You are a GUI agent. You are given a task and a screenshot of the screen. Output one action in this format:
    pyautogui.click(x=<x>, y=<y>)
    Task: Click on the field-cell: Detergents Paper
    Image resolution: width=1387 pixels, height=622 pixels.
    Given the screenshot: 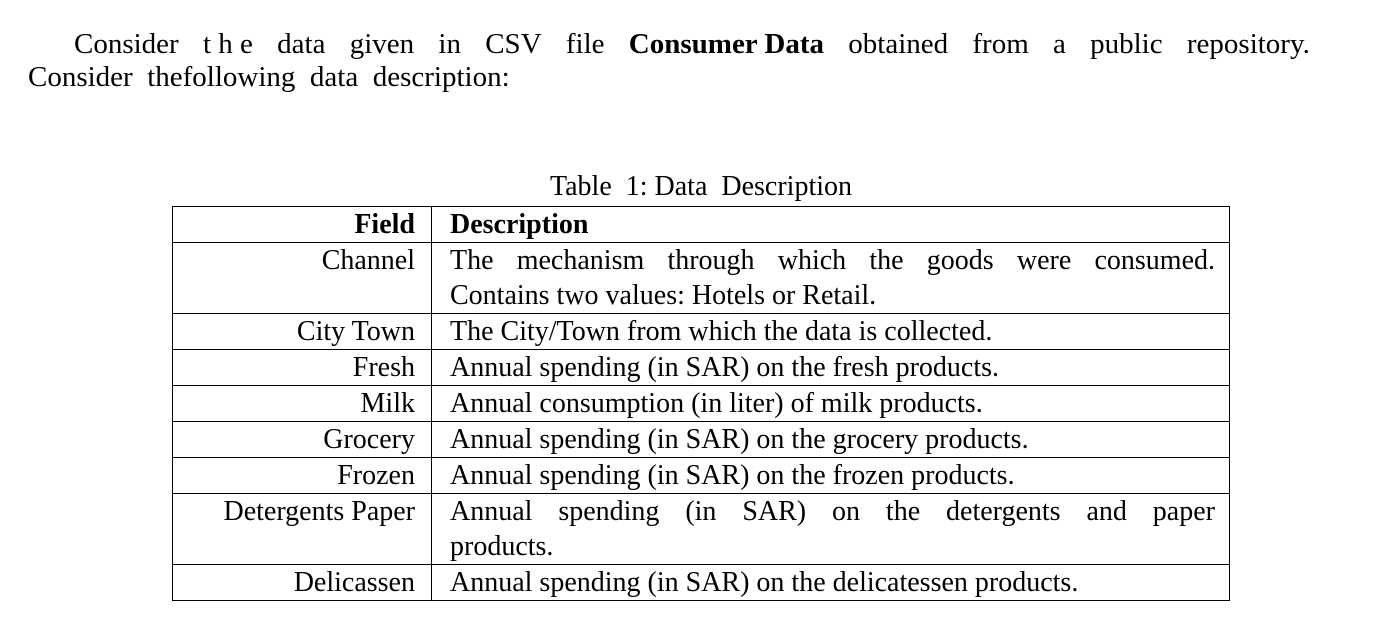 What is the action you would take?
    pyautogui.click(x=302, y=529)
    